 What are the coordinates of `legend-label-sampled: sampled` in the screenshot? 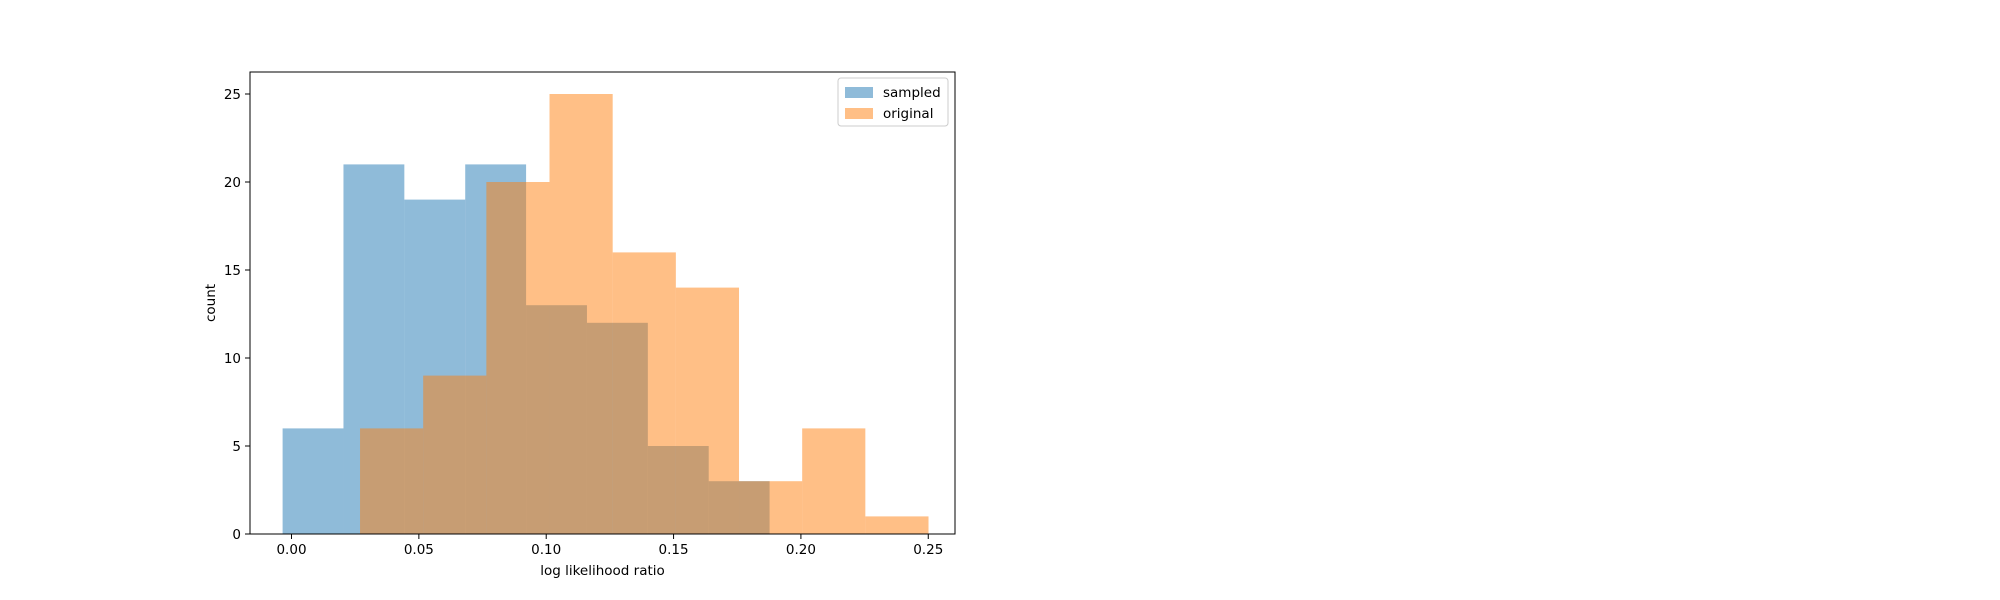 It's located at (912, 93).